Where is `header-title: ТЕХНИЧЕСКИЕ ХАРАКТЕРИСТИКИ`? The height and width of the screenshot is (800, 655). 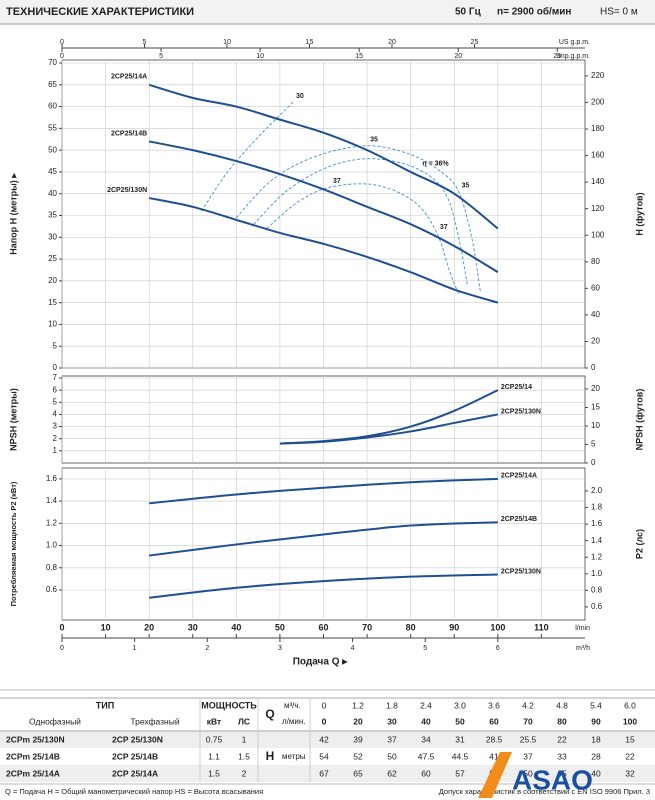 header-title: ТЕХНИЧЕСКИЕ ХАРАКТЕРИСТИКИ is located at coordinates (100, 12).